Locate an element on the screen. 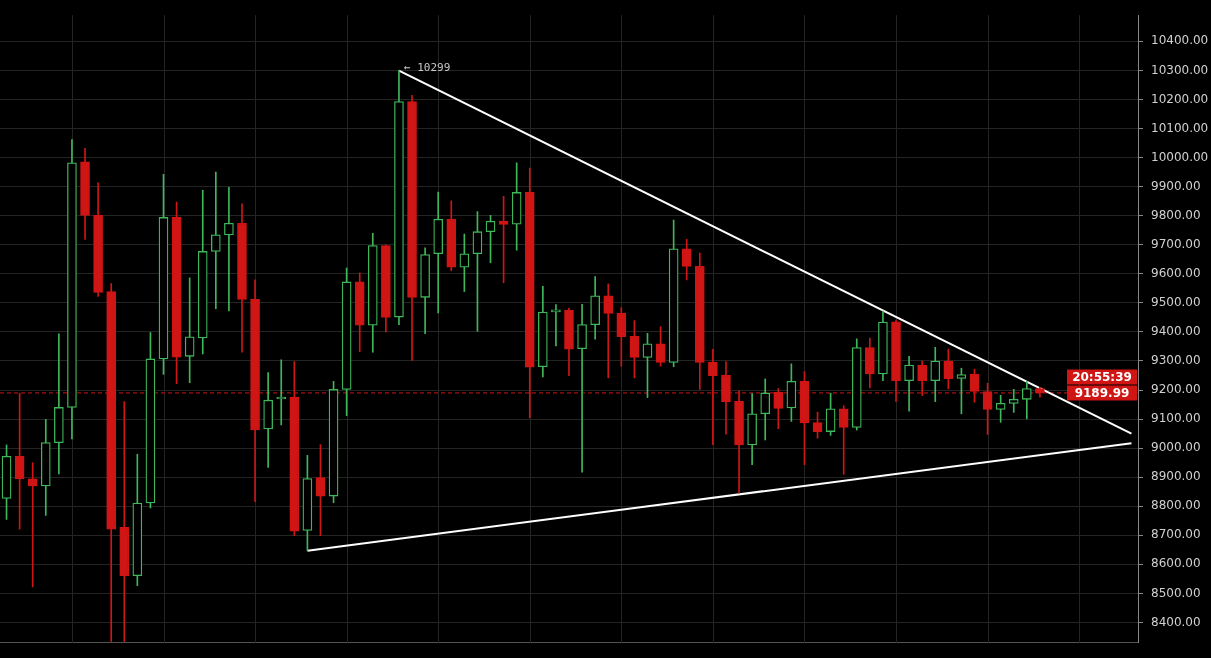 The image size is (1211, 658). annotation: ← 10299 is located at coordinates (427, 67).